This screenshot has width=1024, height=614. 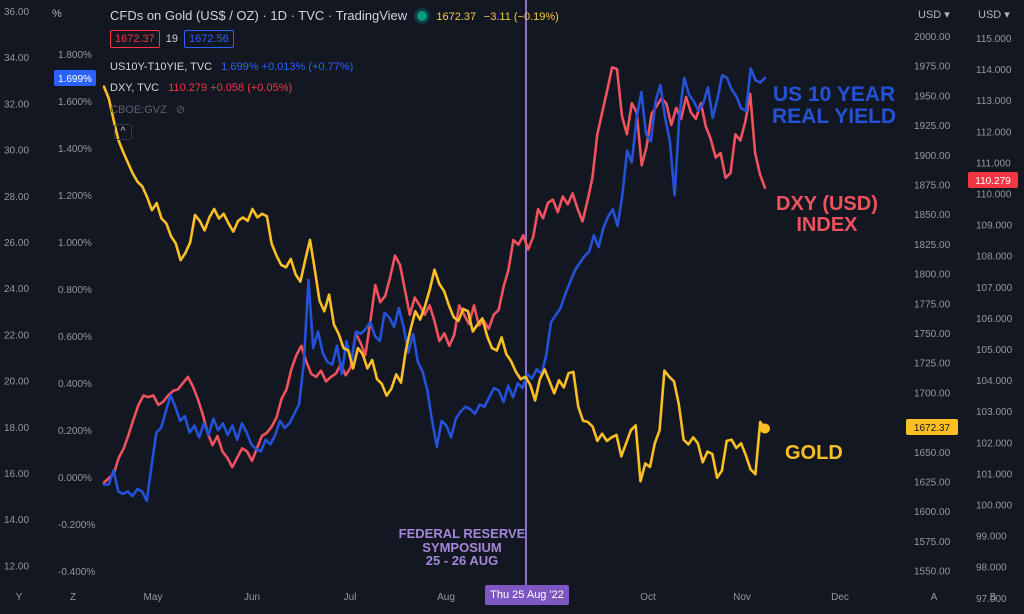 What do you see at coordinates (765, 428) in the screenshot?
I see `gold-last-point` at bounding box center [765, 428].